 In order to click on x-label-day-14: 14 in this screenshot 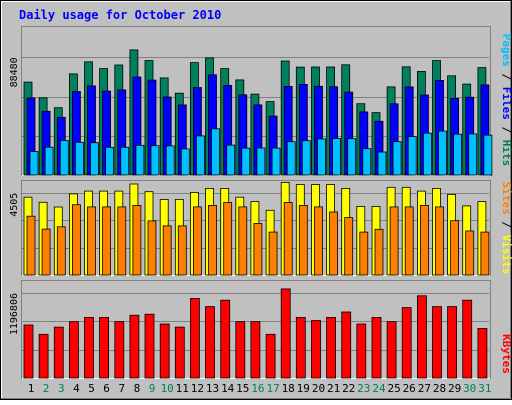, I will do `click(228, 388)`.